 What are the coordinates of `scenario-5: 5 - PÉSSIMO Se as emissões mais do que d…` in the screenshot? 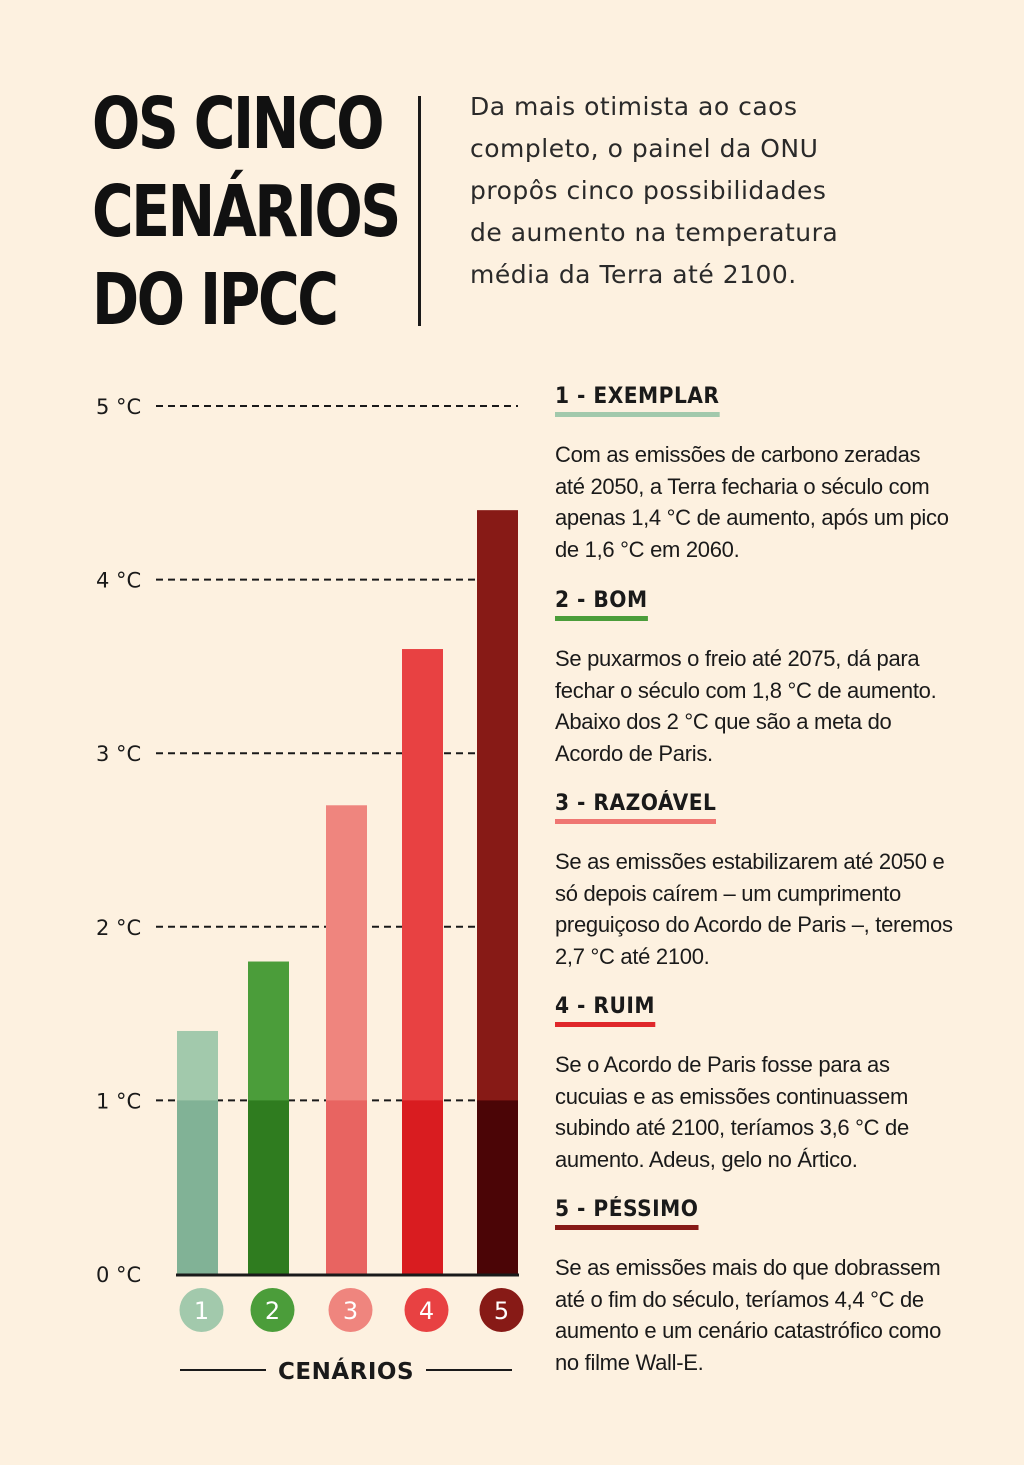 It's located at (755, 1287).